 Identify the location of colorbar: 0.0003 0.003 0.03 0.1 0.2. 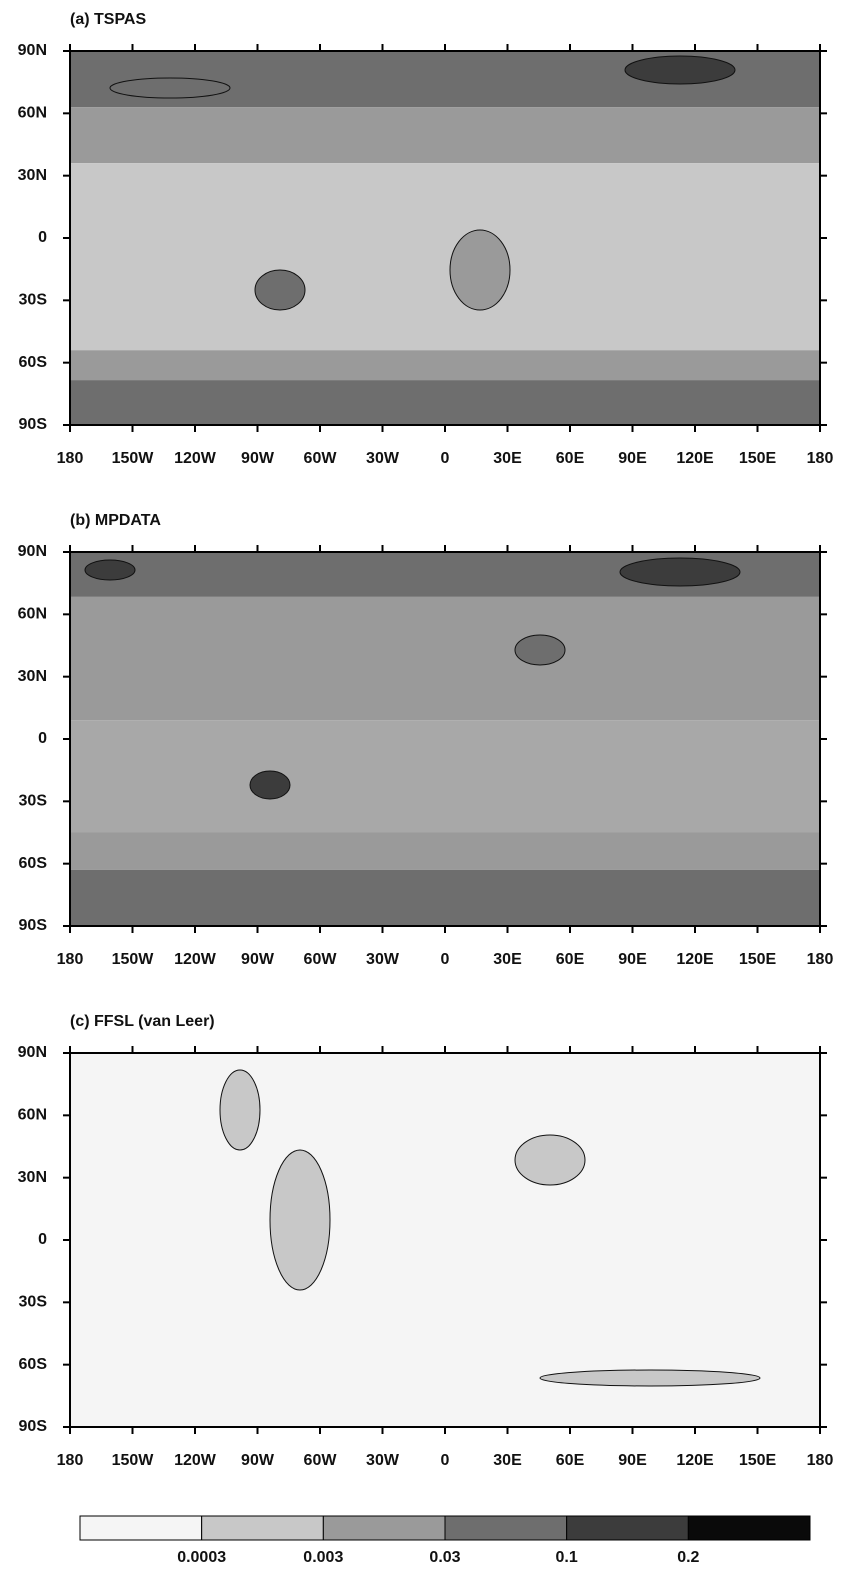
(445, 1540).